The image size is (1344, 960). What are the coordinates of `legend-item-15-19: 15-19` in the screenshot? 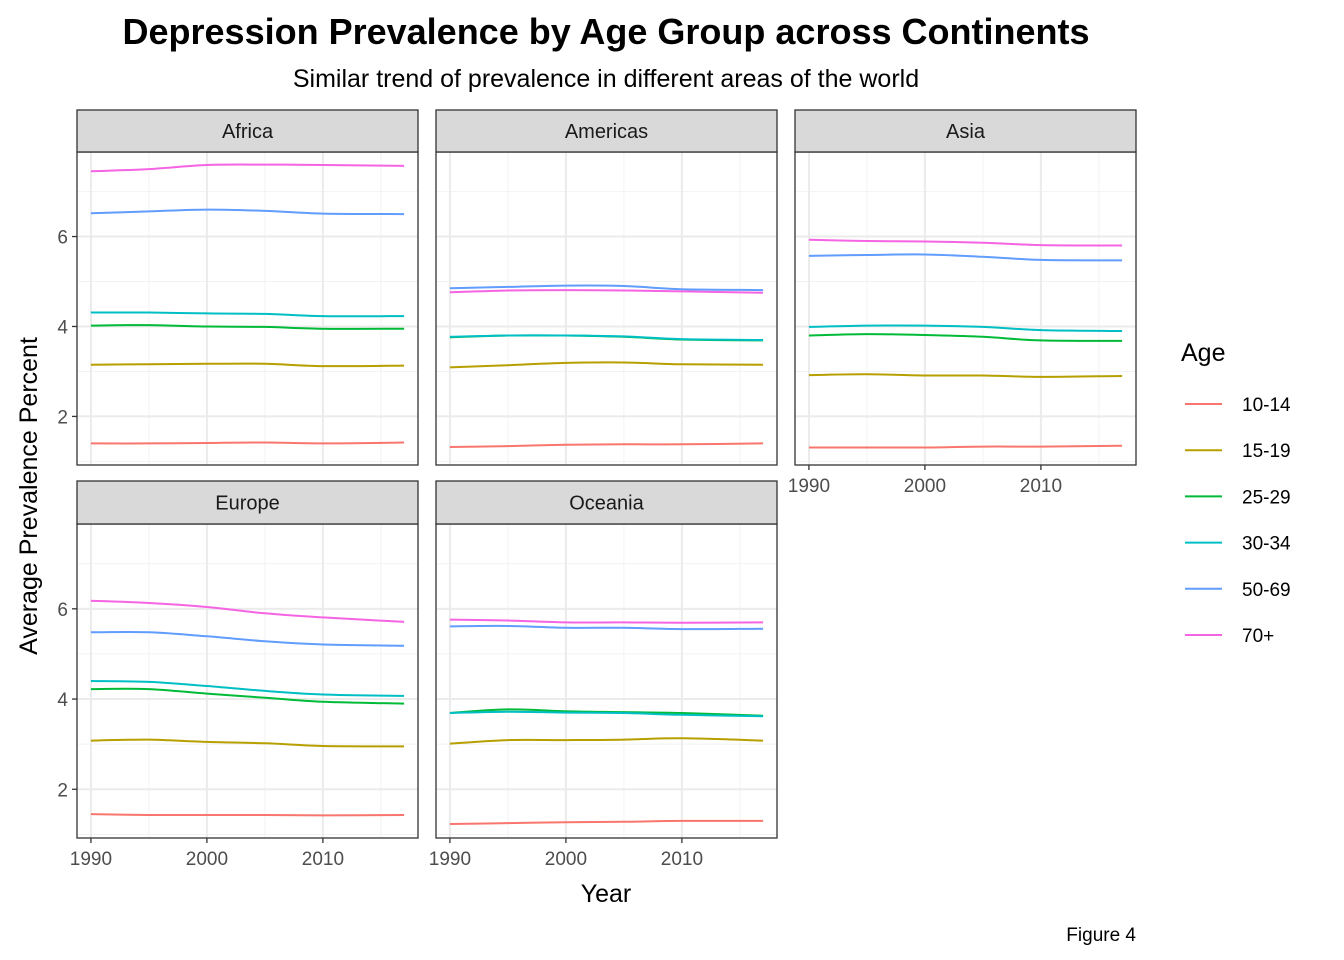 It's located at (1238, 451).